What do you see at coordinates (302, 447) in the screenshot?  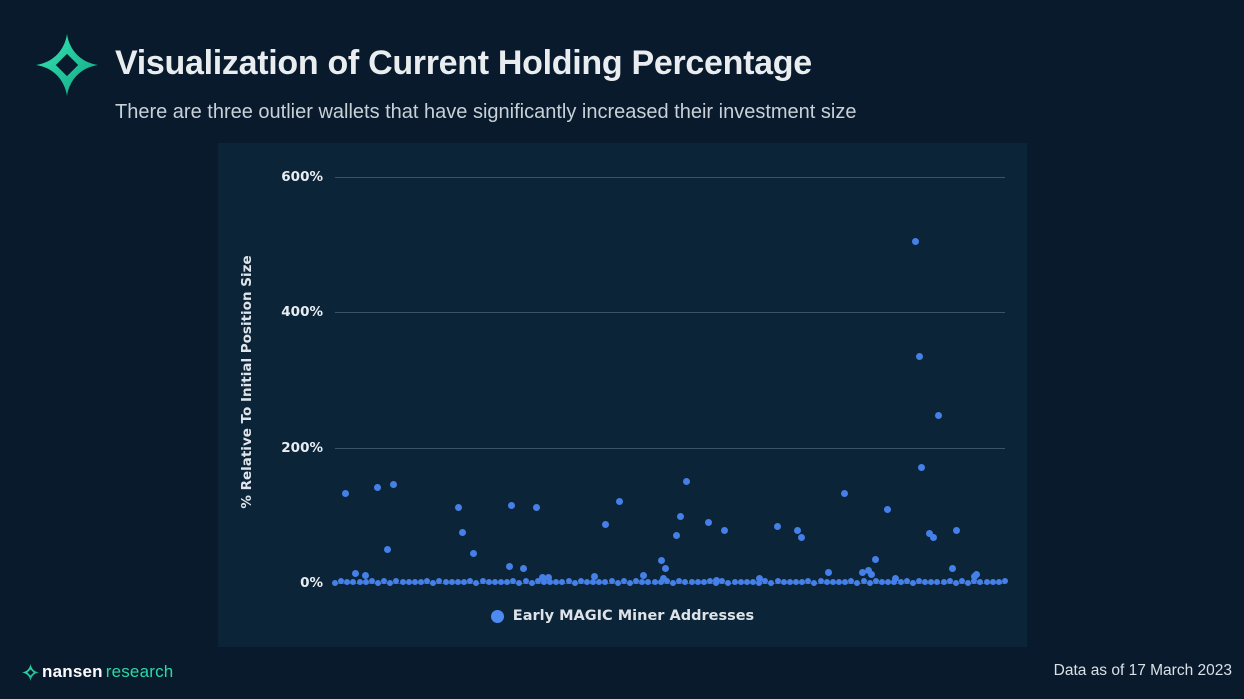 I see `y-tick-label: 200%` at bounding box center [302, 447].